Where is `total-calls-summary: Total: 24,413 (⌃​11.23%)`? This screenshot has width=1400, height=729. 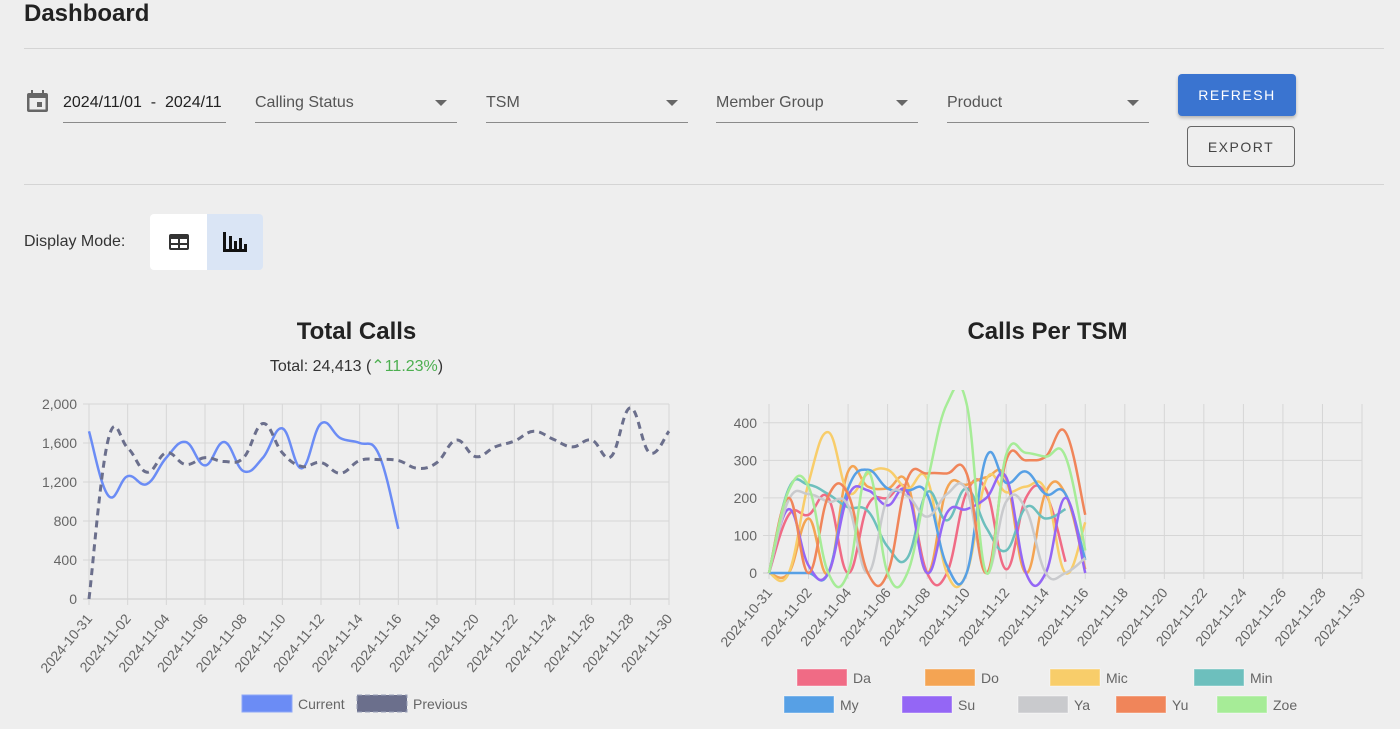 total-calls-summary: Total: 24,413 (⌃​11.23%) is located at coordinates (356, 366).